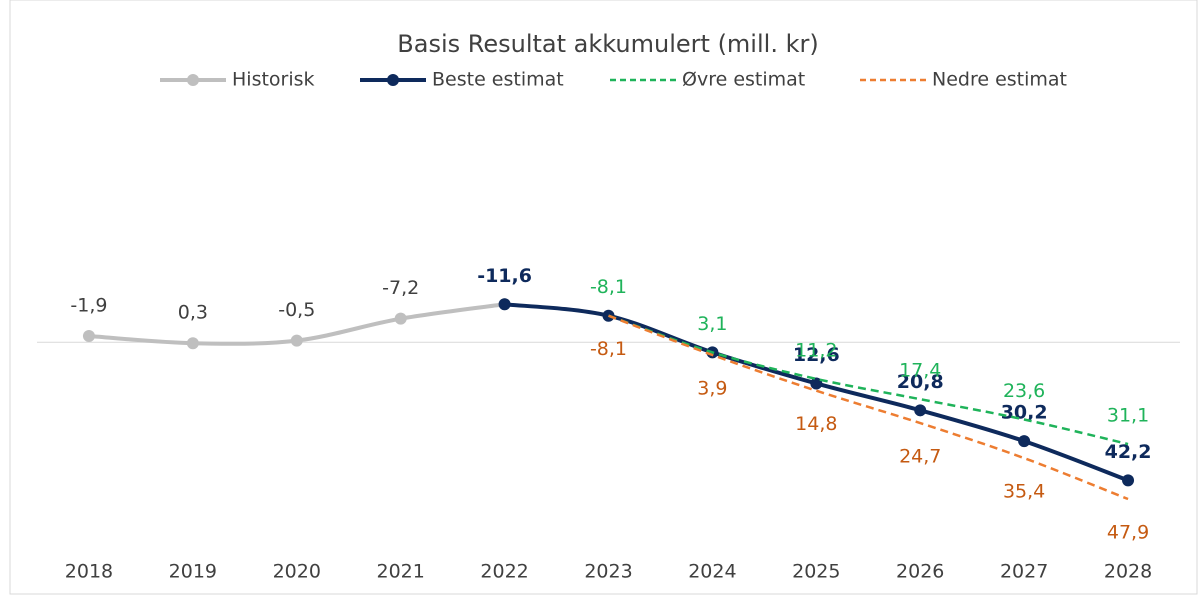  What do you see at coordinates (273, 80) in the screenshot?
I see `legend-label: Historisk` at bounding box center [273, 80].